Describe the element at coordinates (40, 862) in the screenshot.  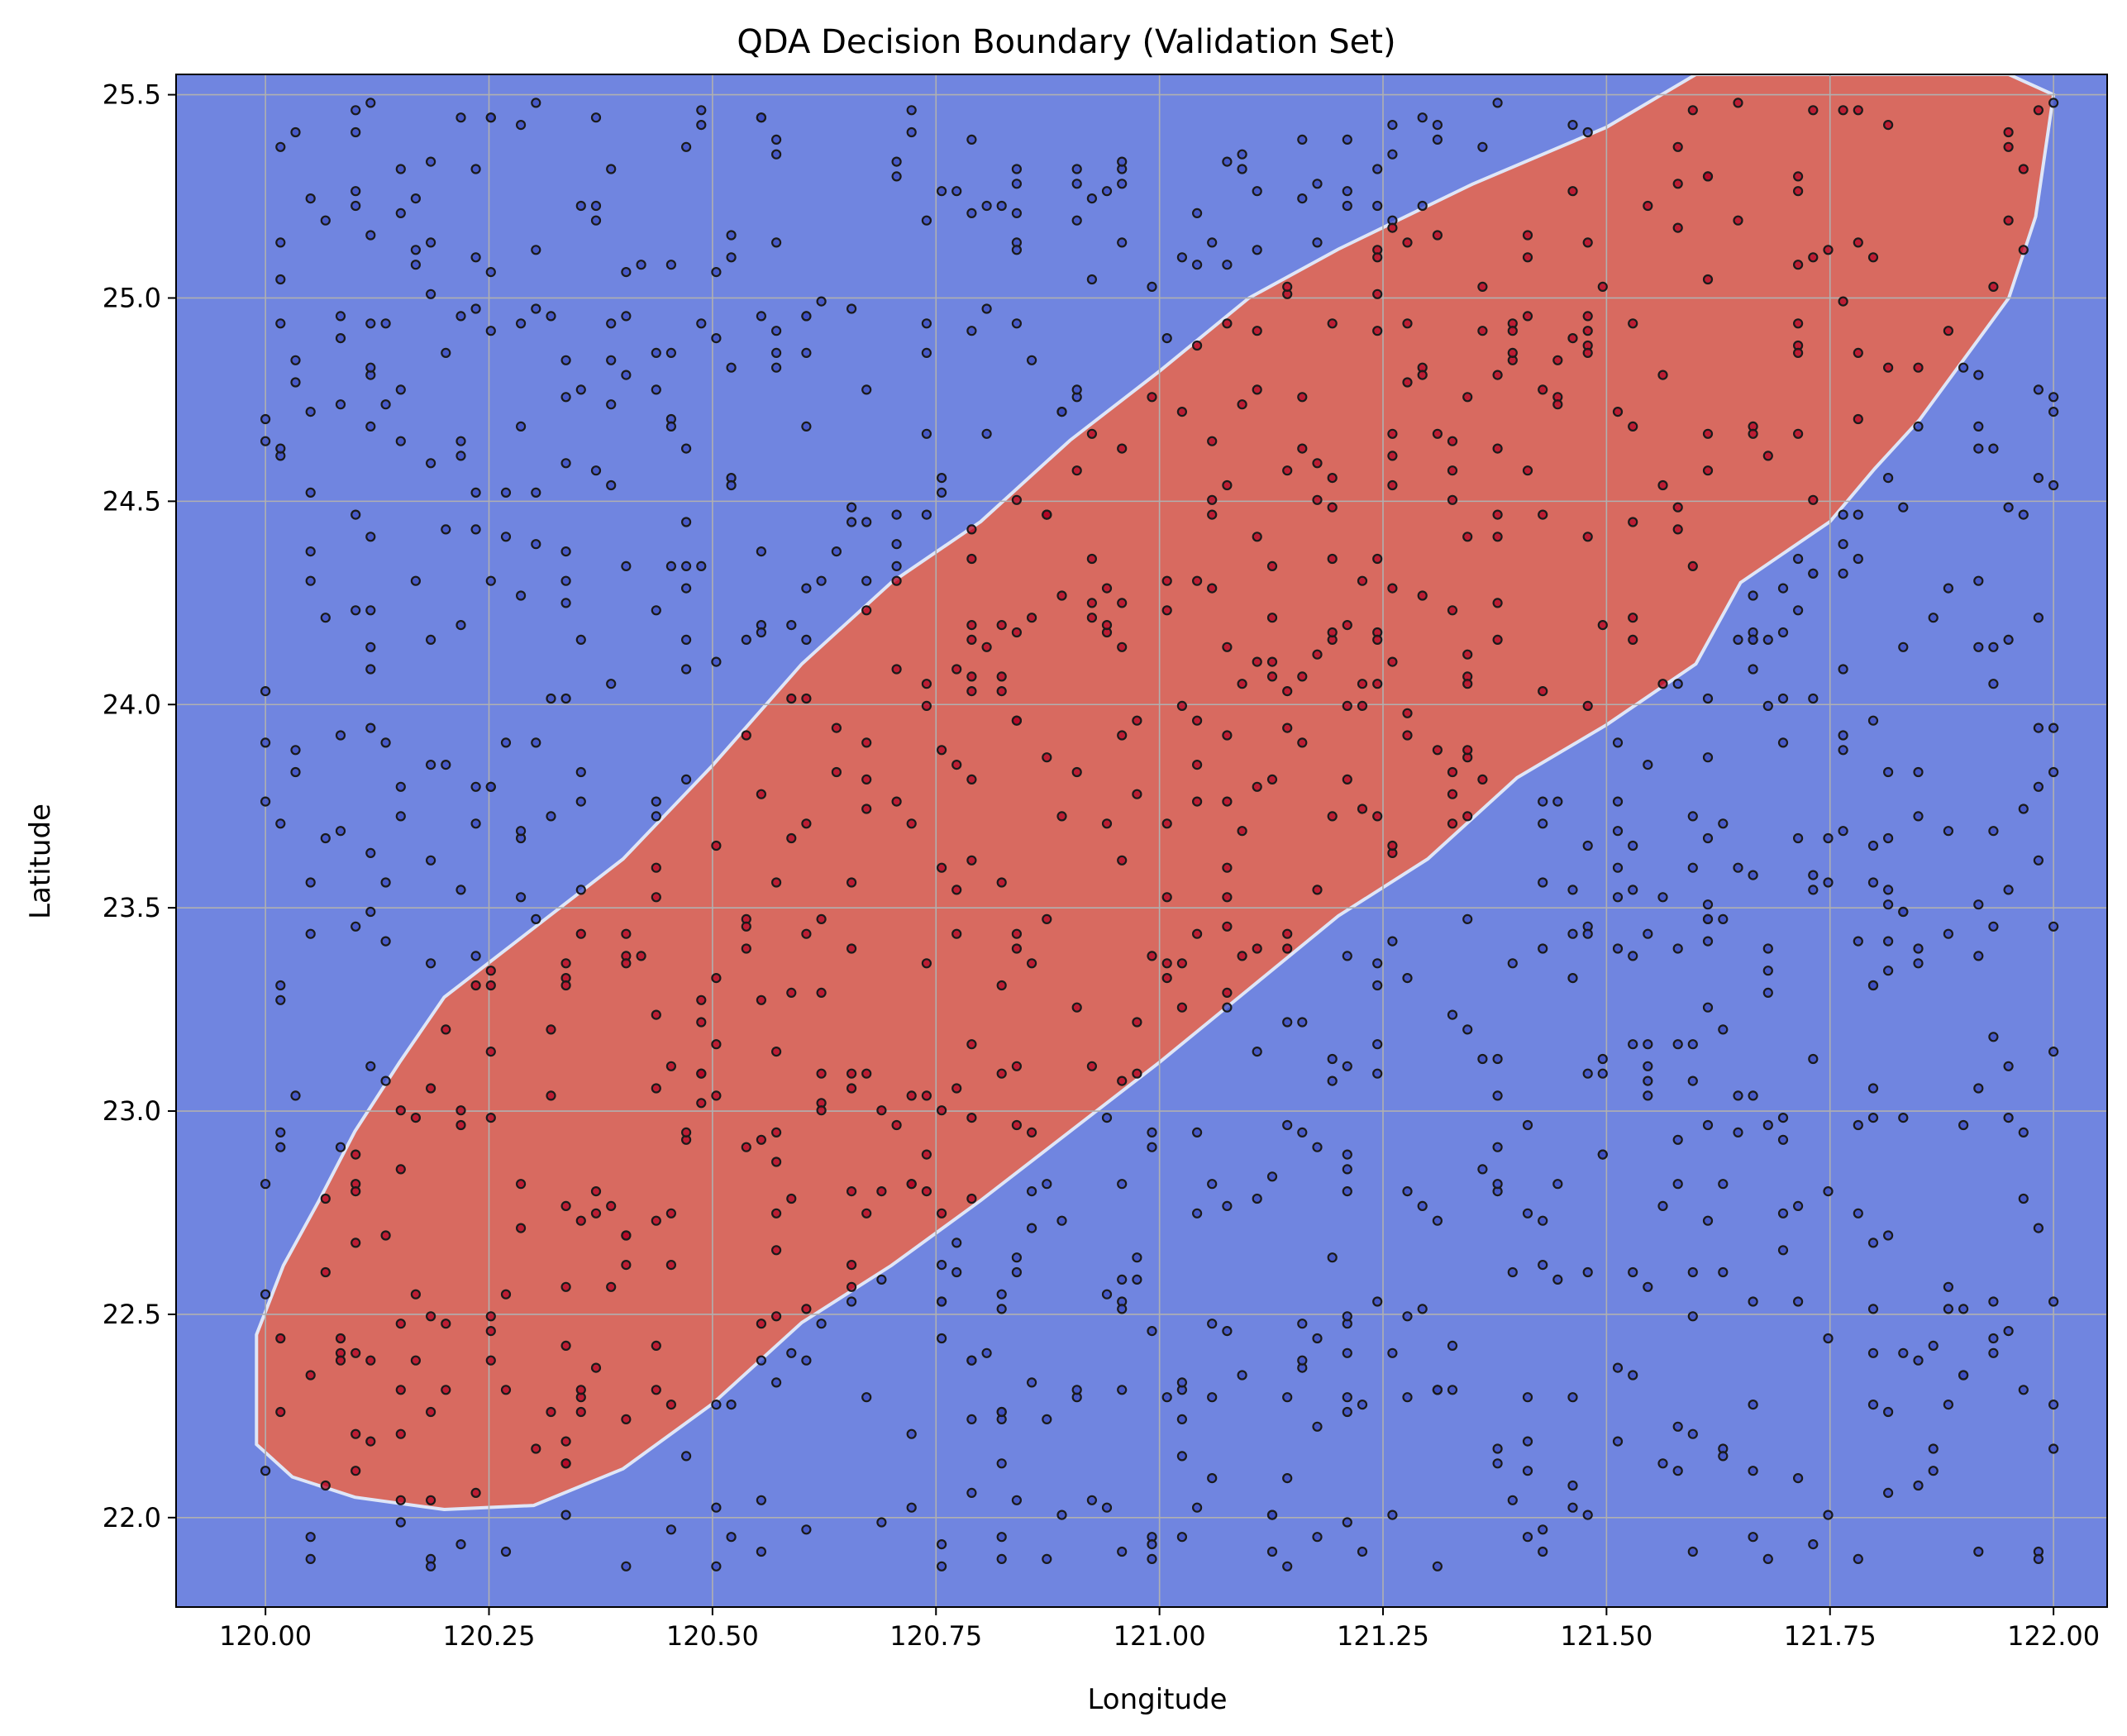
I see `y-axis-label: Latitude` at that location.